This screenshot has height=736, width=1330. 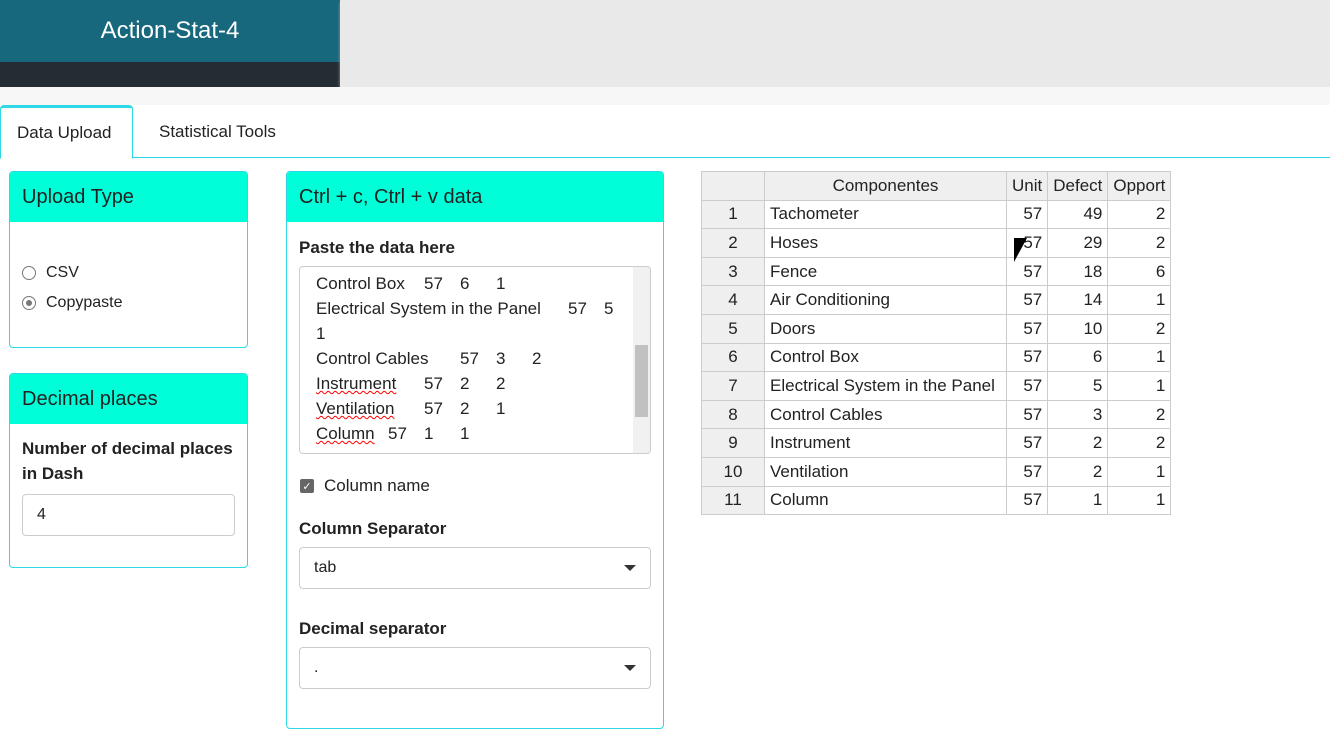 I want to click on table-cell: Tachometer, so click(x=885, y=214).